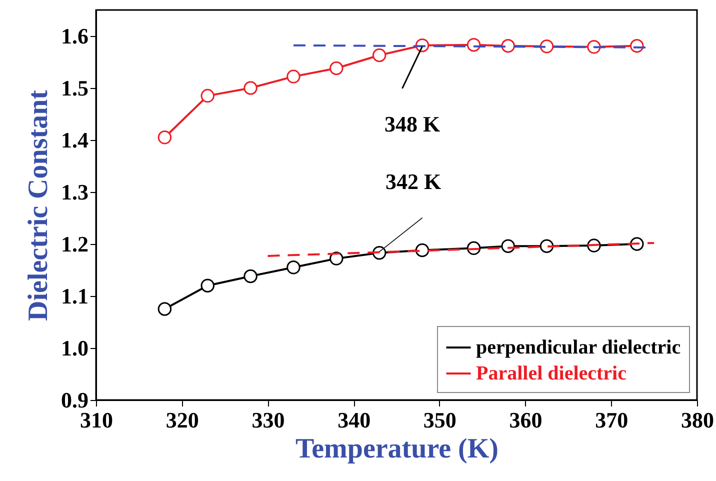  What do you see at coordinates (439, 420) in the screenshot?
I see `x-tick-label: 350` at bounding box center [439, 420].